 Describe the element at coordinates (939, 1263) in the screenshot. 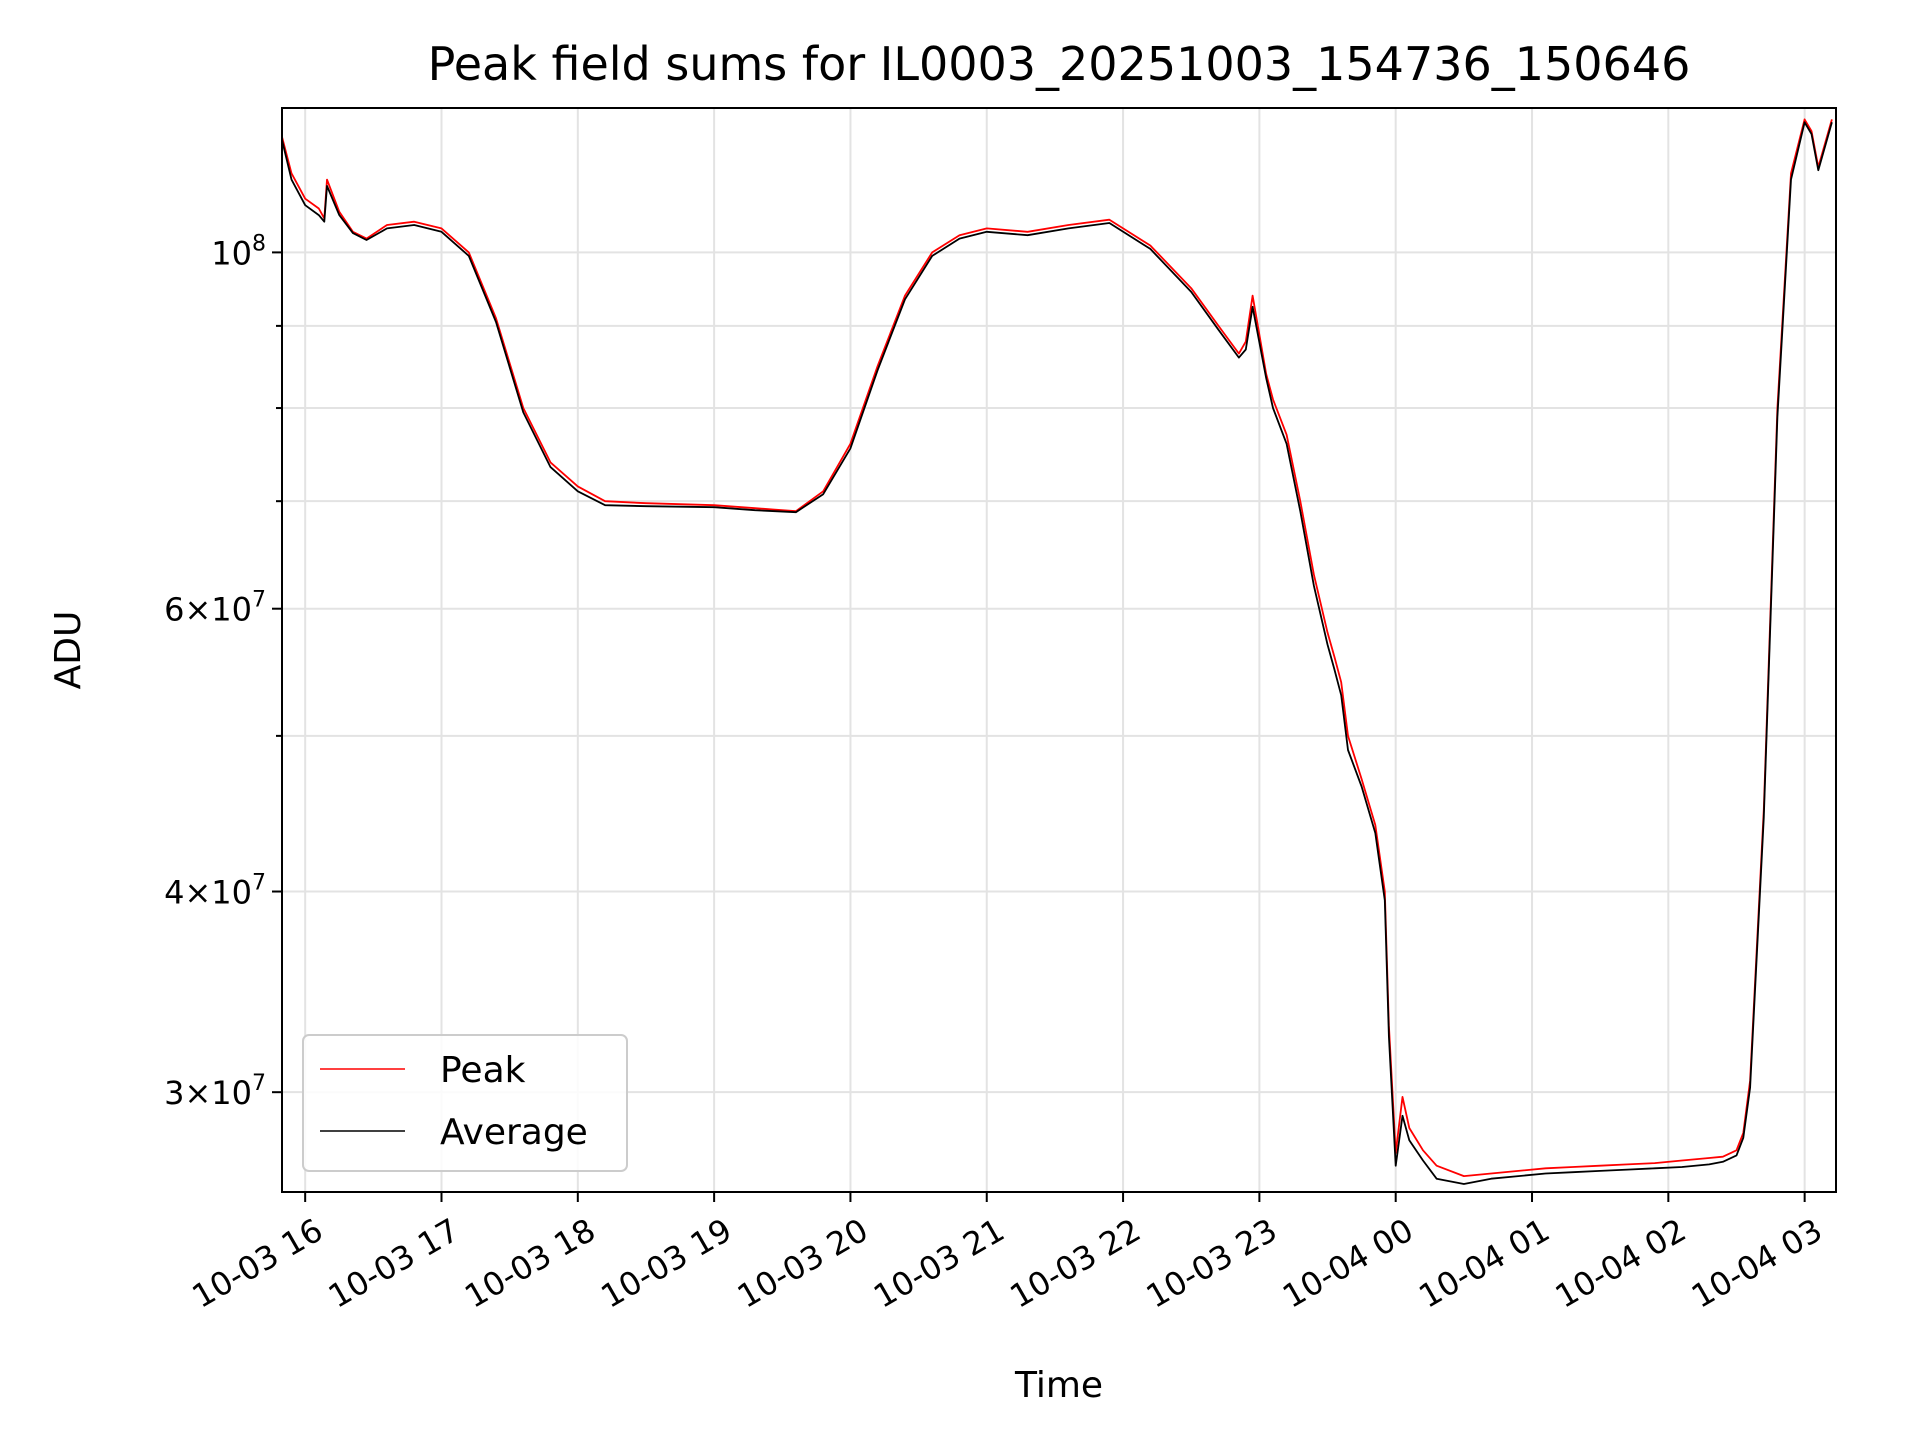

I see `x-tick-label: 10-03 21` at that location.